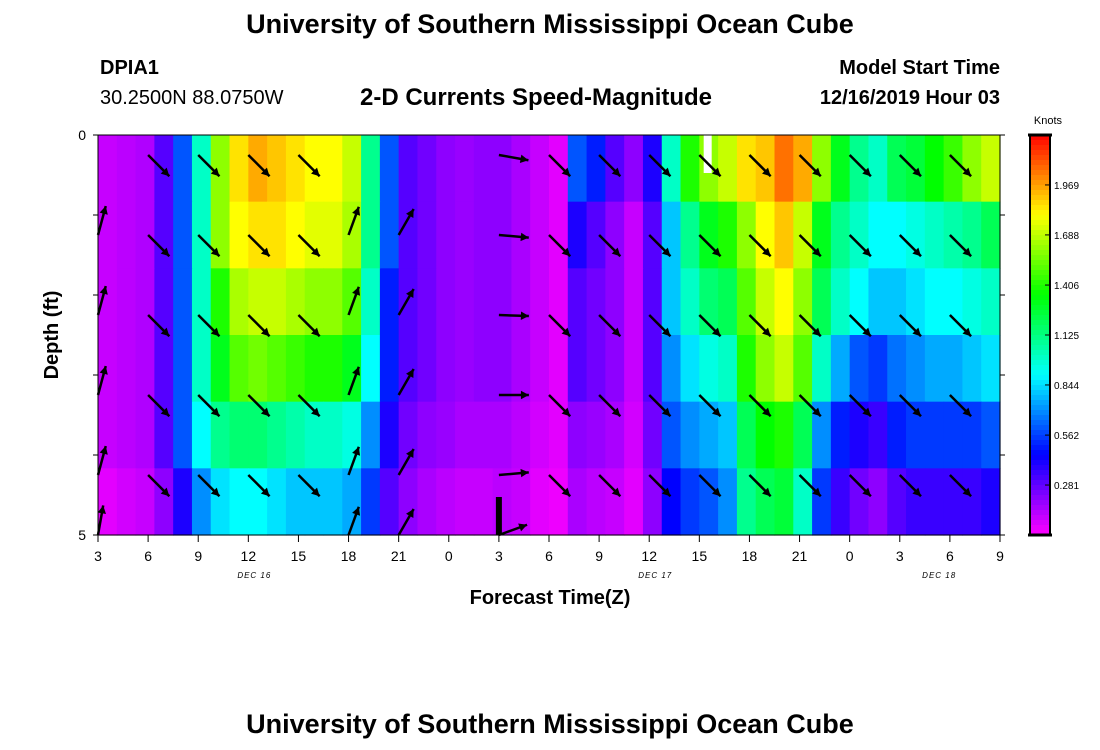 This screenshot has width=1100, height=750. Describe the element at coordinates (1066, 436) in the screenshot. I see `colorbar-tick-label: 0.562` at that location.